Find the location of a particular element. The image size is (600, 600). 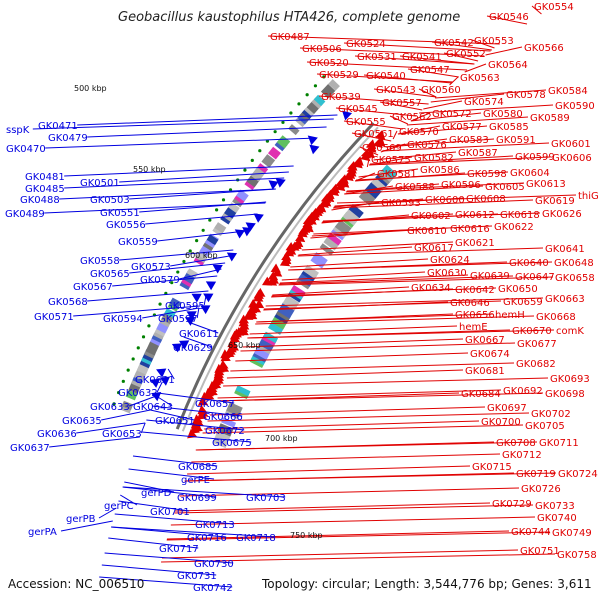

forward-gene-label: GK0610 is located at coordinates (427, 231).